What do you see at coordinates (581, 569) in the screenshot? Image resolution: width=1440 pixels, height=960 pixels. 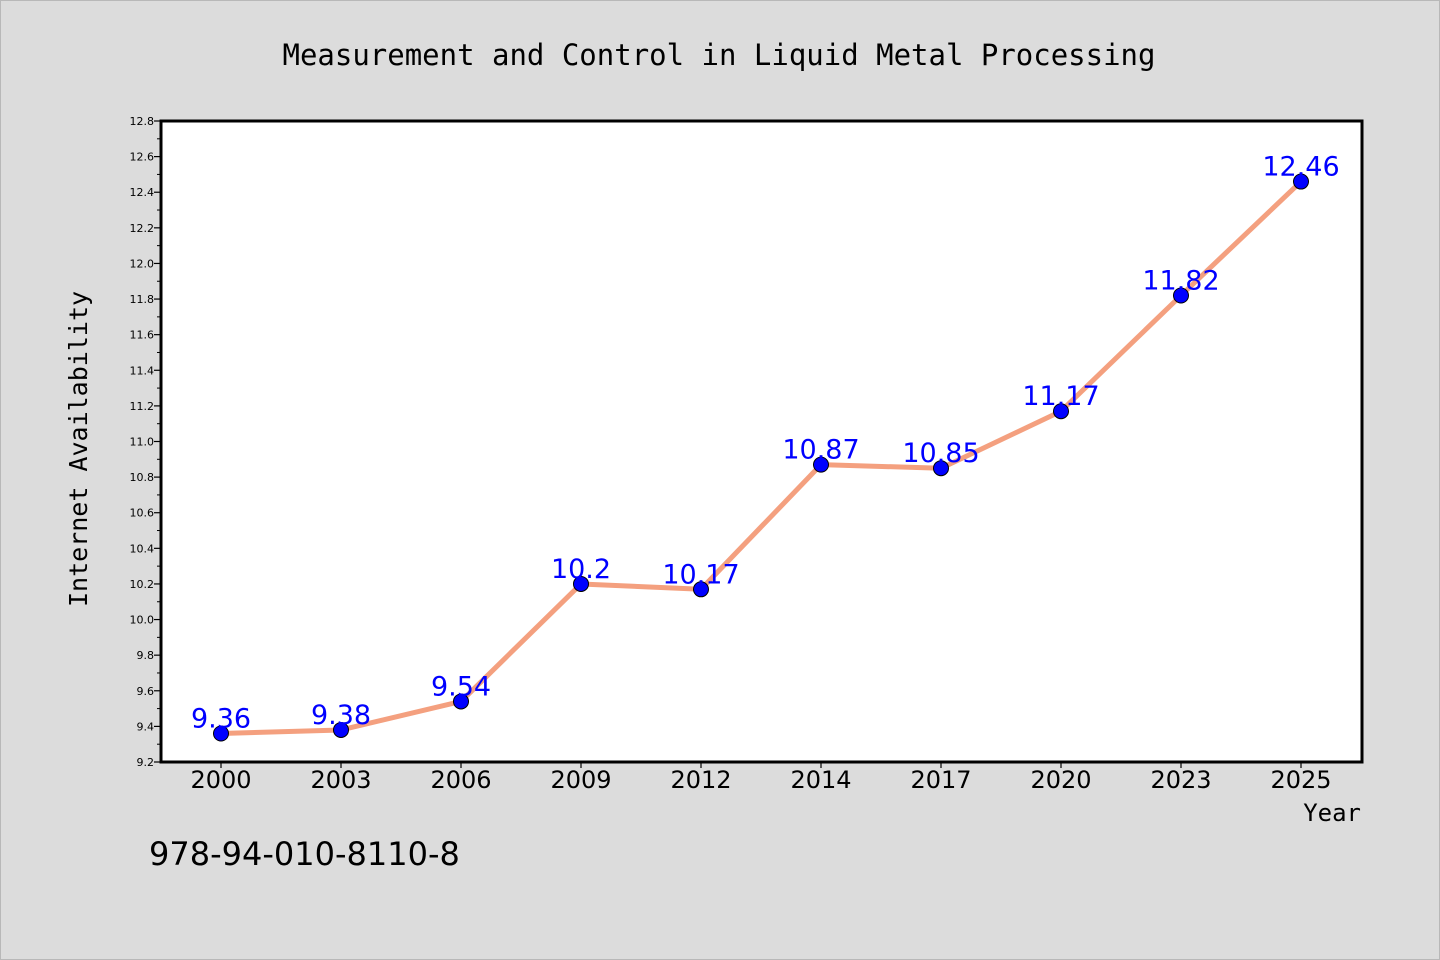 I see `data-label-3: 10.2` at bounding box center [581, 569].